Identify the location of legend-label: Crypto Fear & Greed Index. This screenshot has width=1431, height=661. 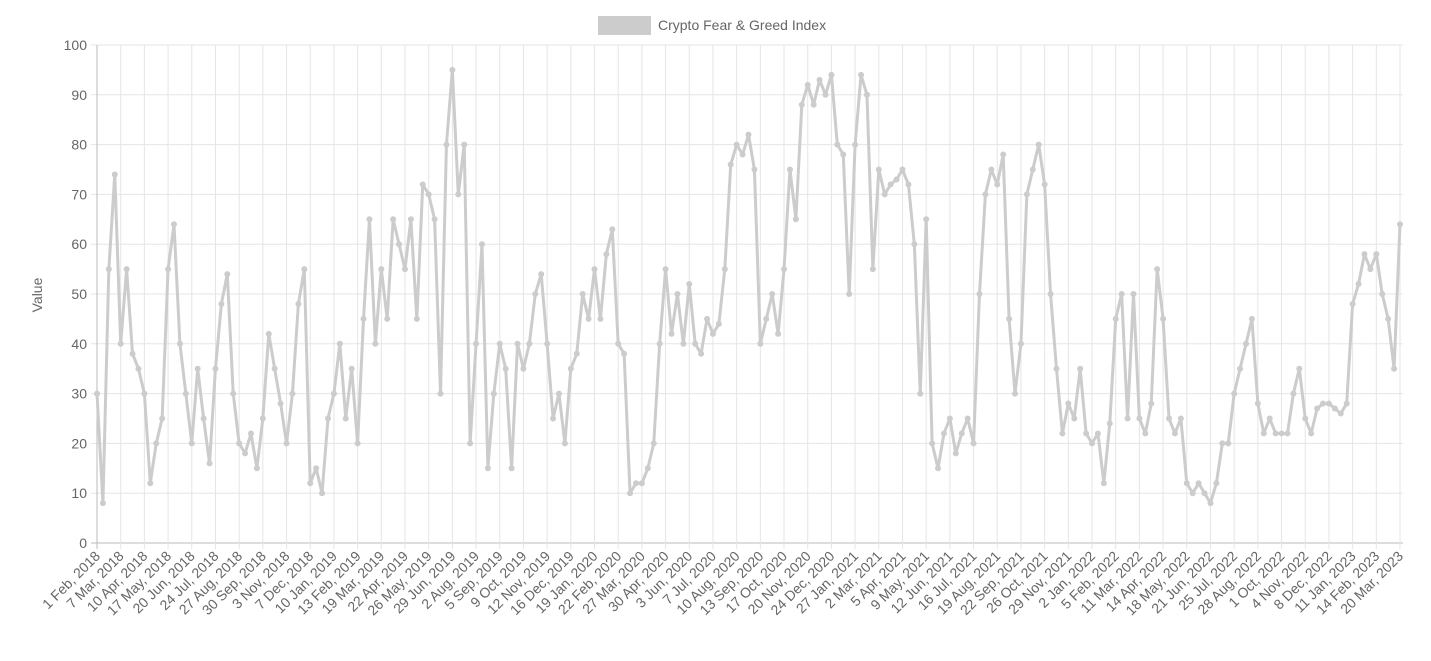
(742, 25).